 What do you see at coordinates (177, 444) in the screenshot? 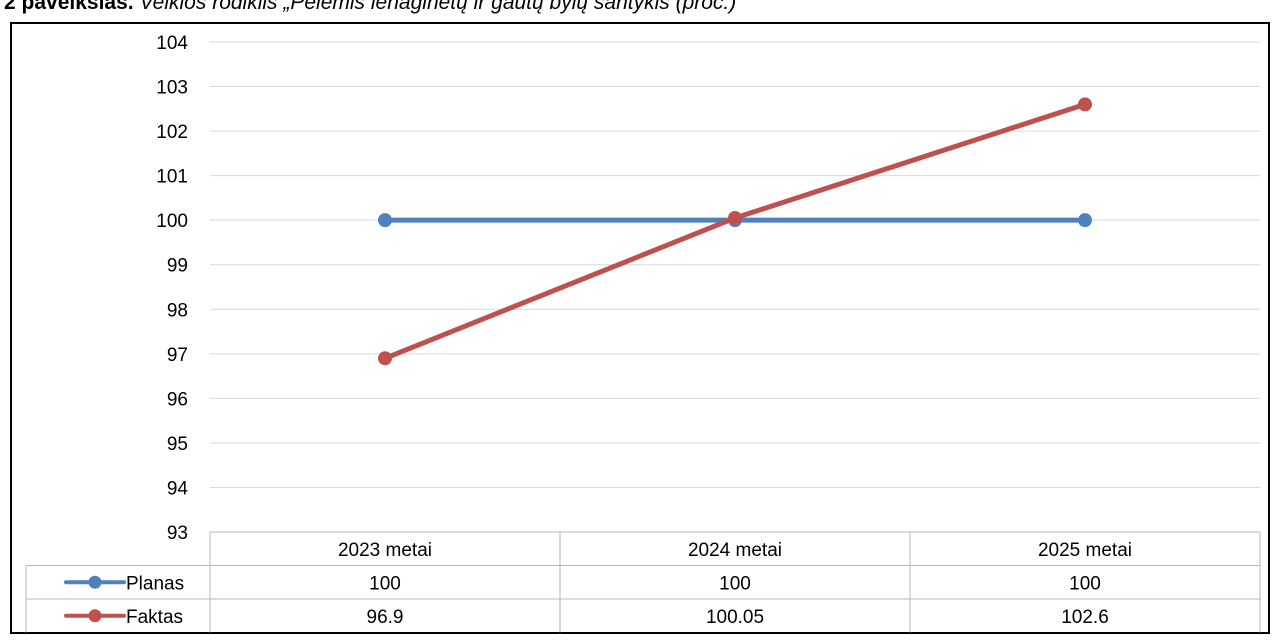
I see `y-tick-label: 95` at bounding box center [177, 444].